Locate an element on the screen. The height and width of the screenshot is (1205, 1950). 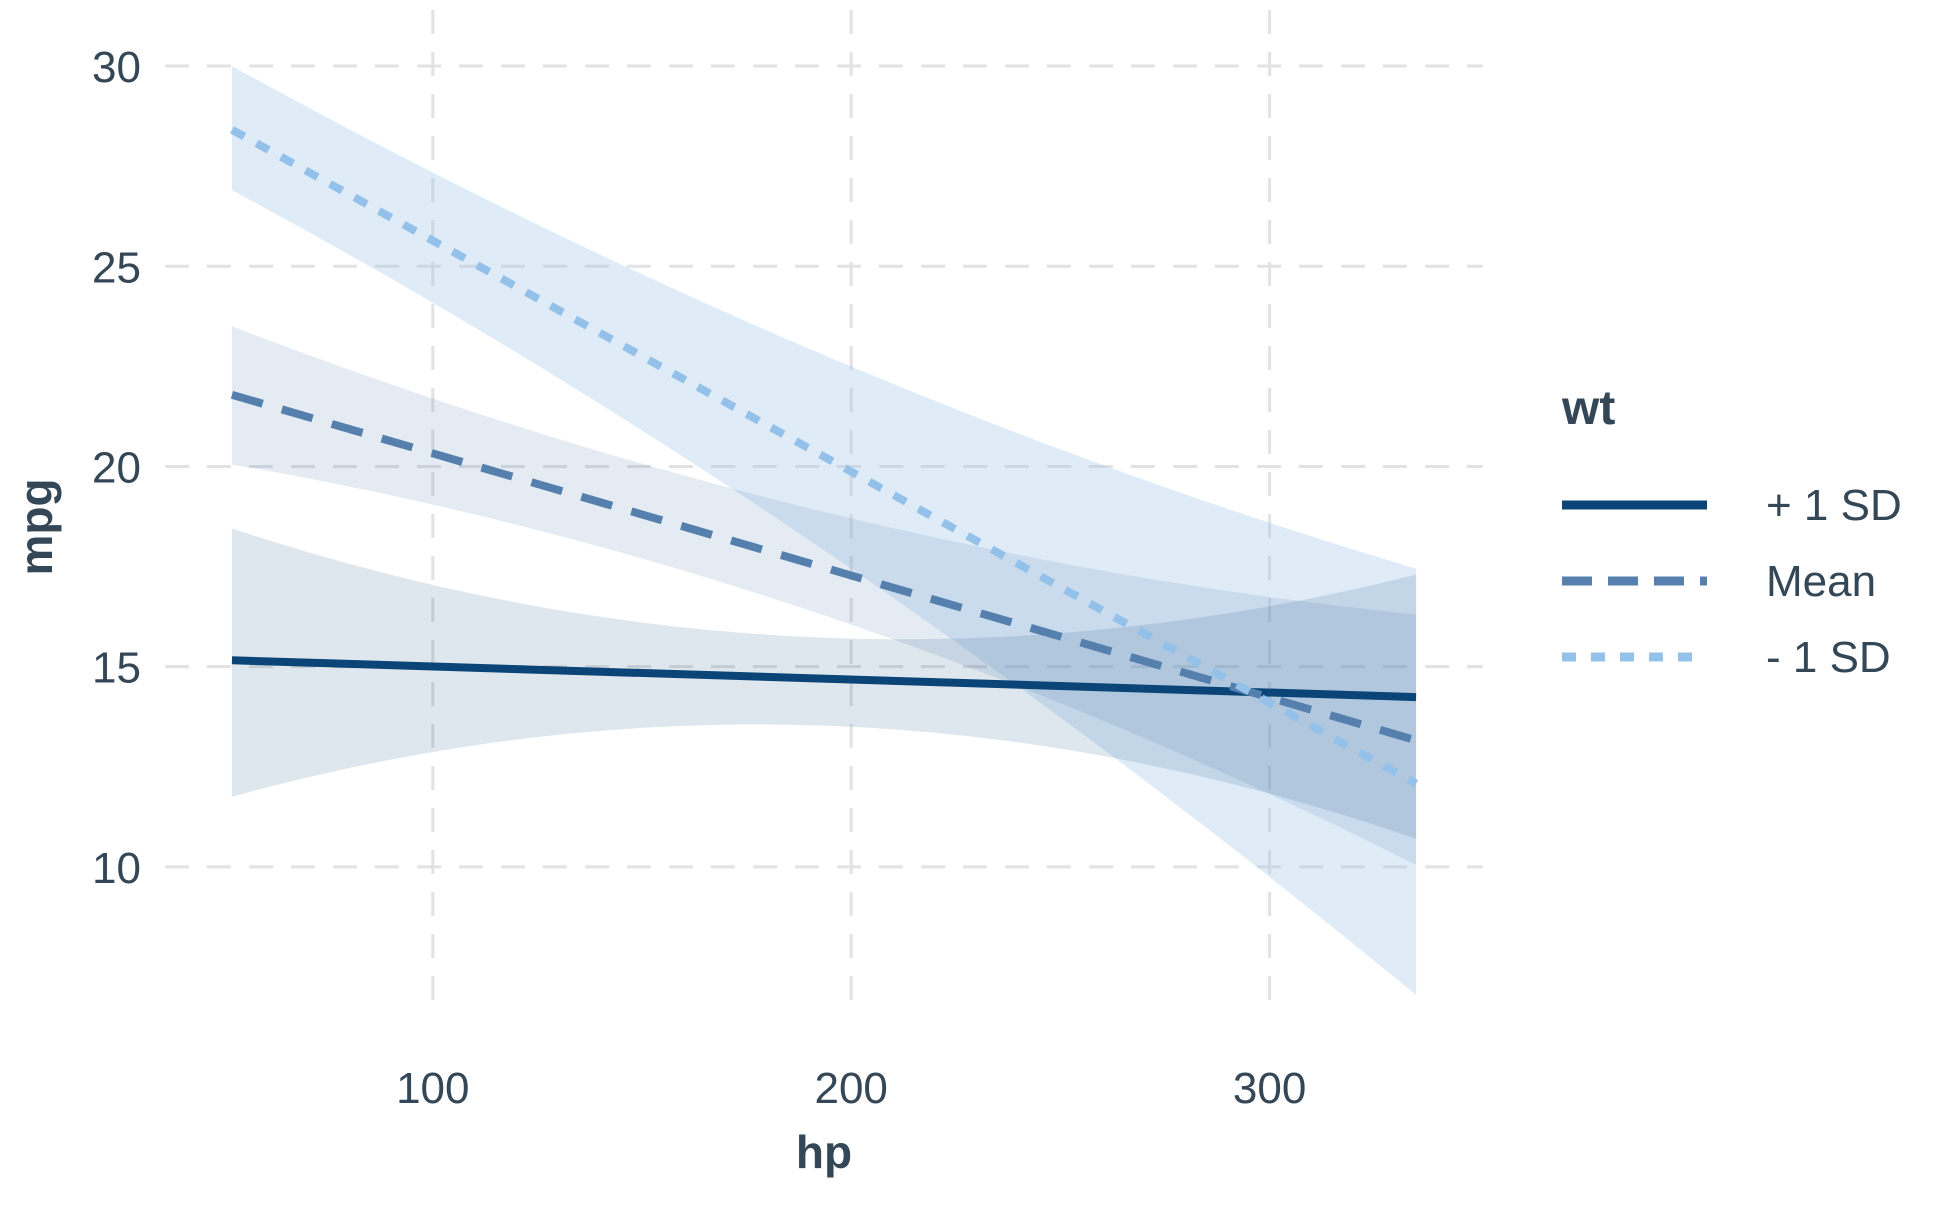
legend-label: Mean is located at coordinates (1821, 581).